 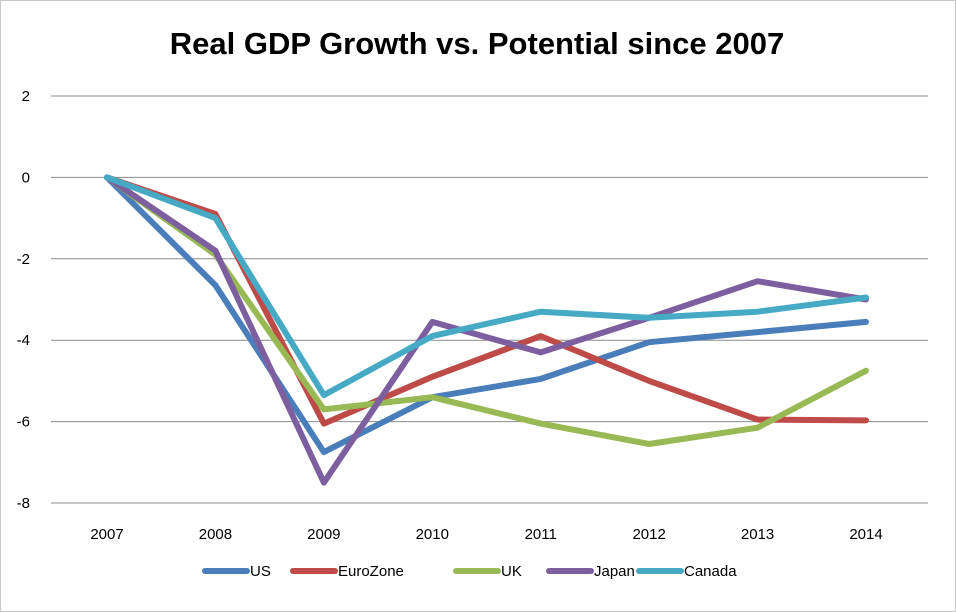 I want to click on x-axis-ticks: 2007 2008 2009 2010 2011 2012 2013 2014, so click(x=486, y=534).